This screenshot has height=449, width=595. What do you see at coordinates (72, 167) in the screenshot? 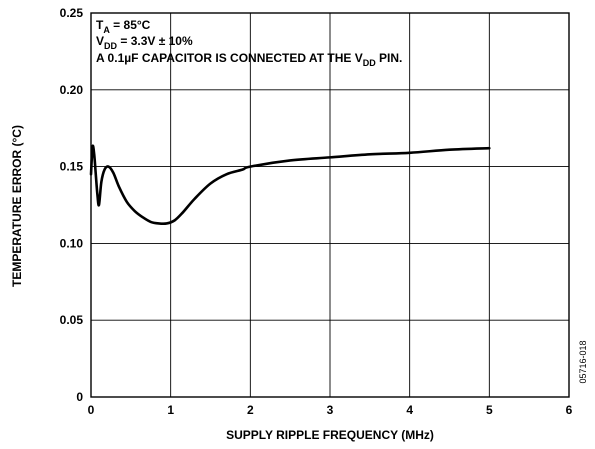
I see `y-tick-label: 0.15` at bounding box center [72, 167].